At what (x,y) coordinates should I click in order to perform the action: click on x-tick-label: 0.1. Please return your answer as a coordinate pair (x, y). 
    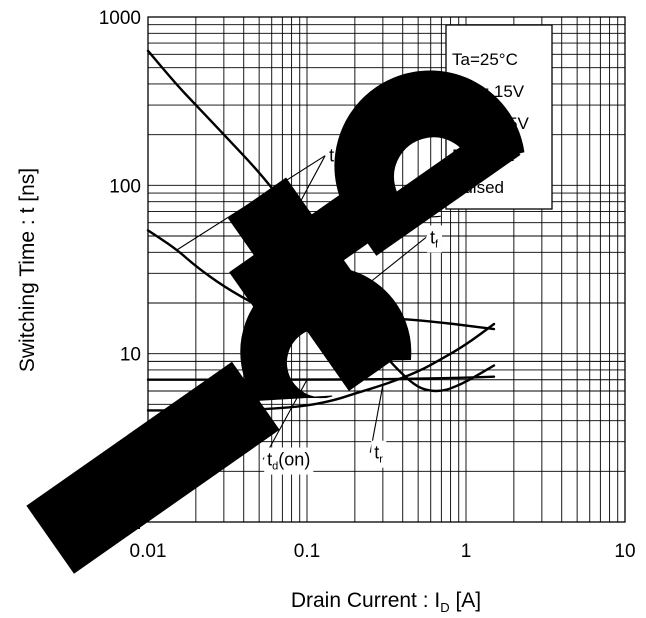
    Looking at the image, I should click on (307, 551).